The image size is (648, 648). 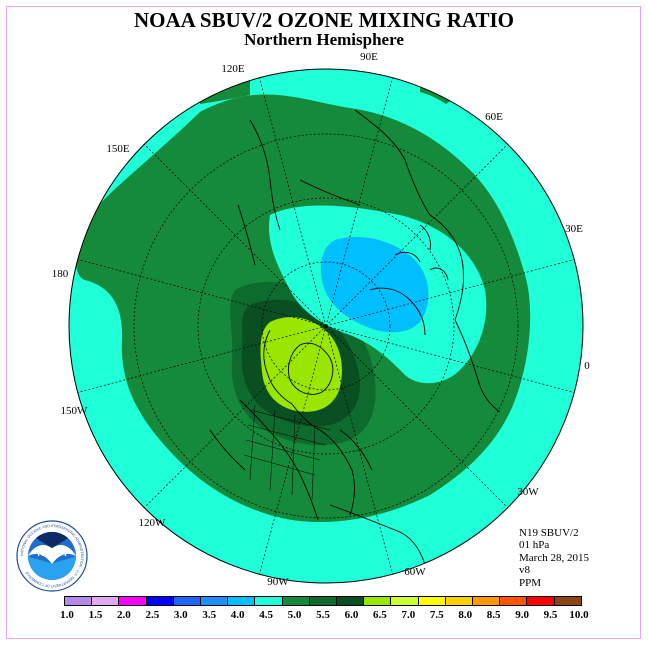 What do you see at coordinates (493, 615) in the screenshot?
I see `colorbar-tick-label: 8.5` at bounding box center [493, 615].